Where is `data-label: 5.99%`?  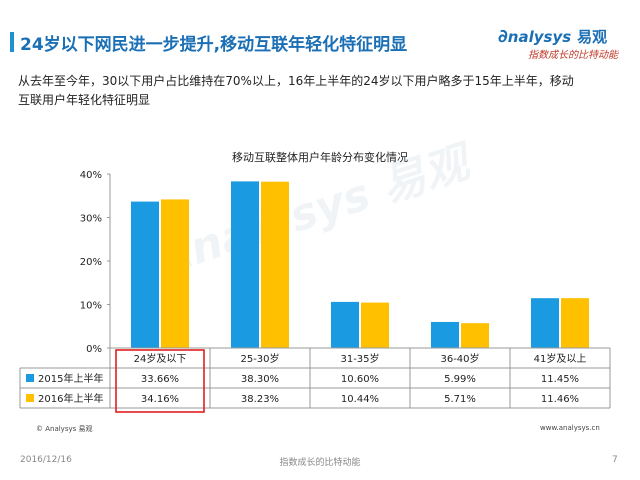
data-label: 5.99% is located at coordinates (460, 379).